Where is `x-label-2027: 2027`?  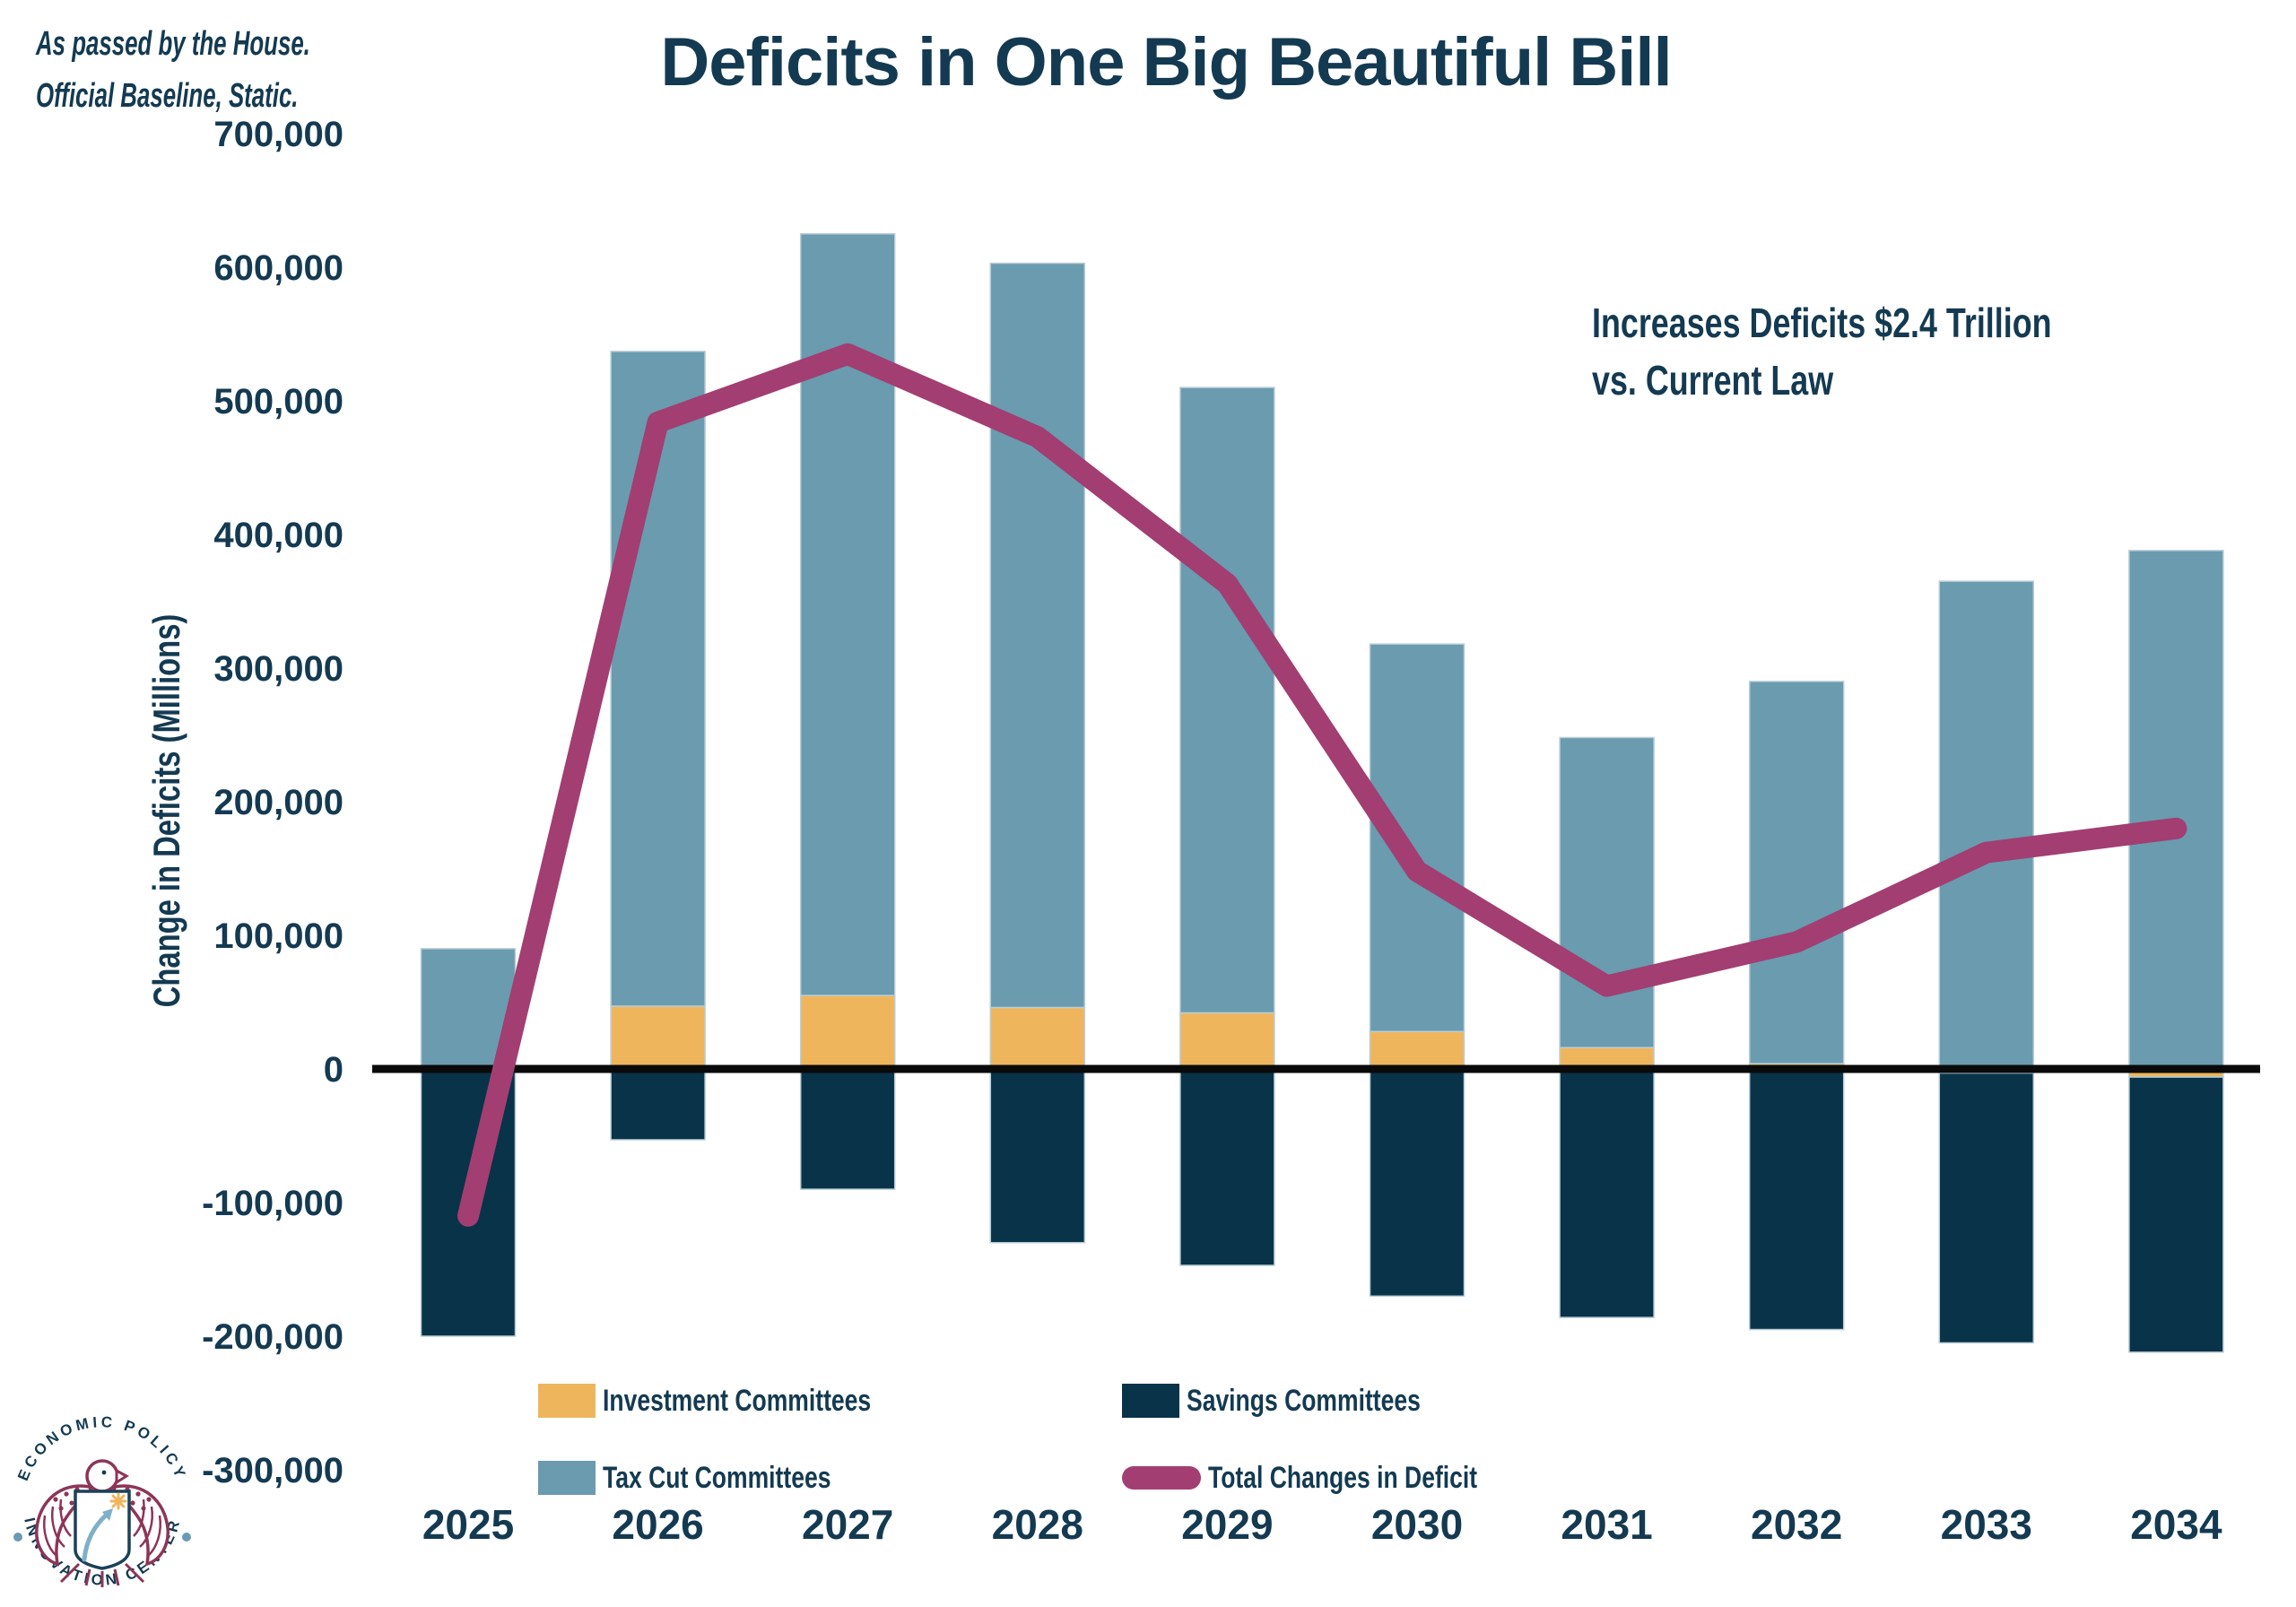 x-label-2027: 2027 is located at coordinates (847, 1525).